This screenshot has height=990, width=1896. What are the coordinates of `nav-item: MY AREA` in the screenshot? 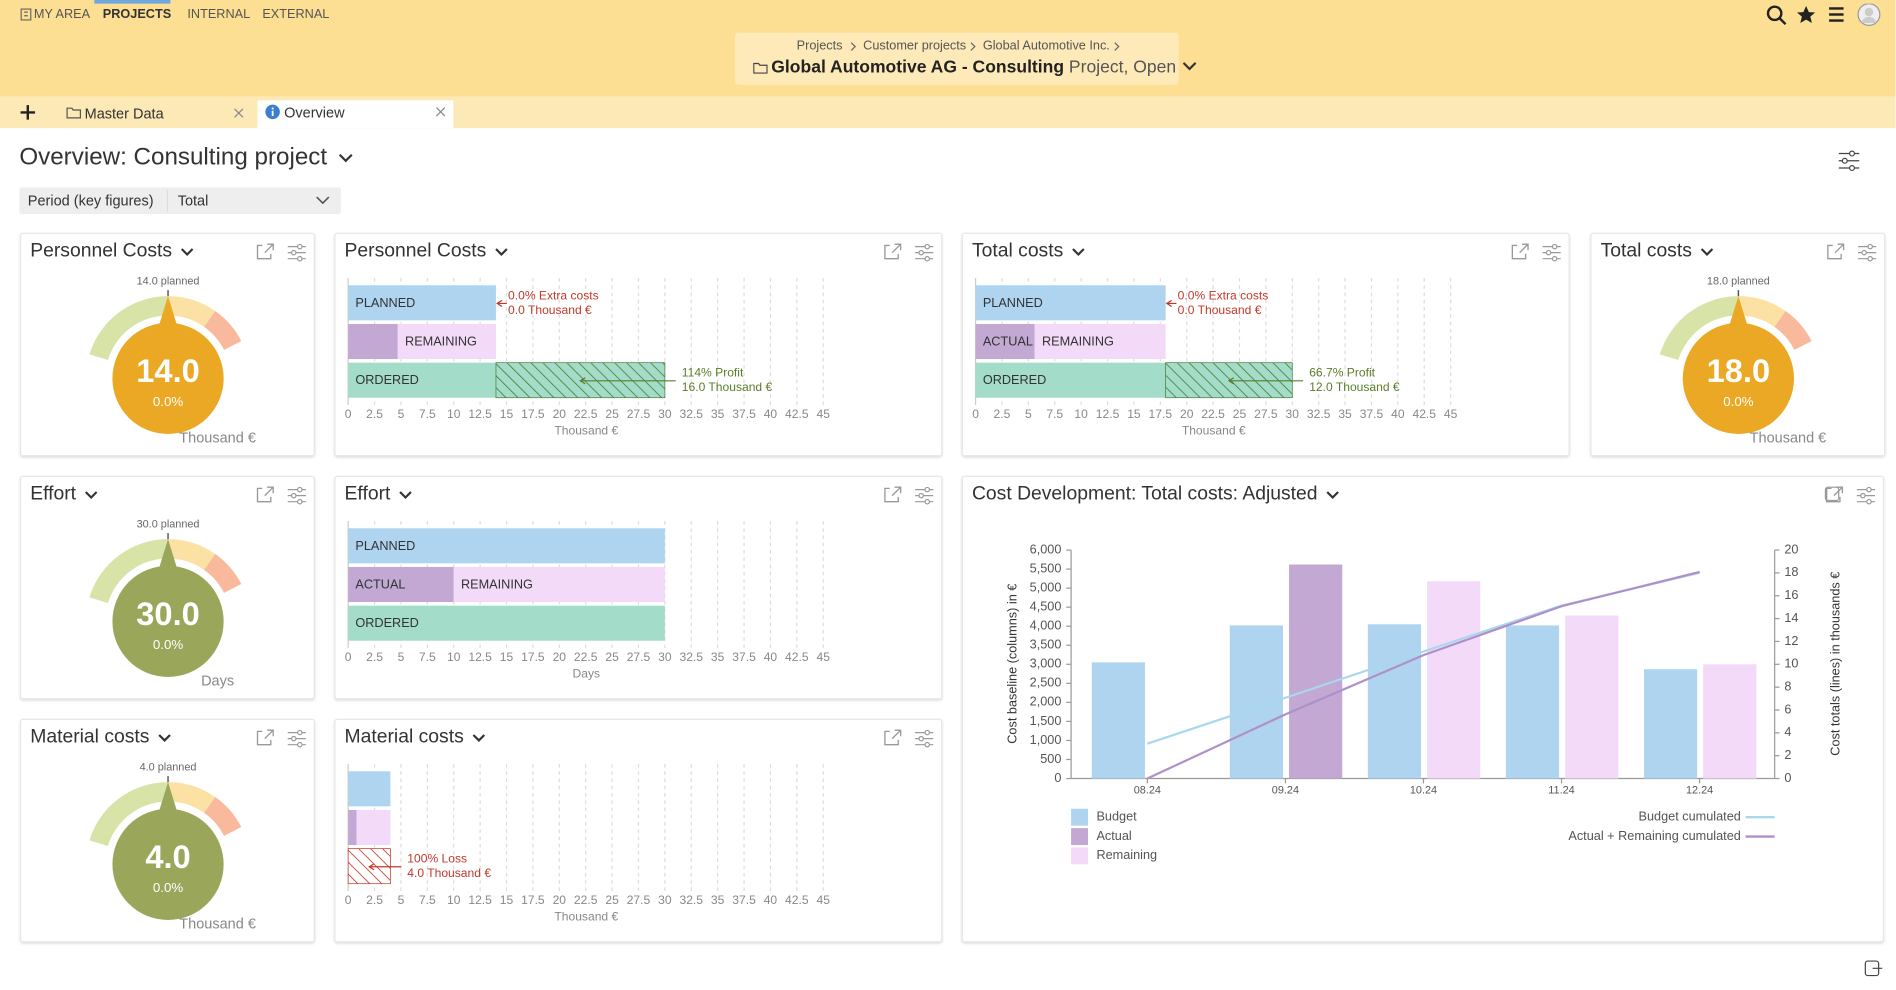 It's located at (62, 14).